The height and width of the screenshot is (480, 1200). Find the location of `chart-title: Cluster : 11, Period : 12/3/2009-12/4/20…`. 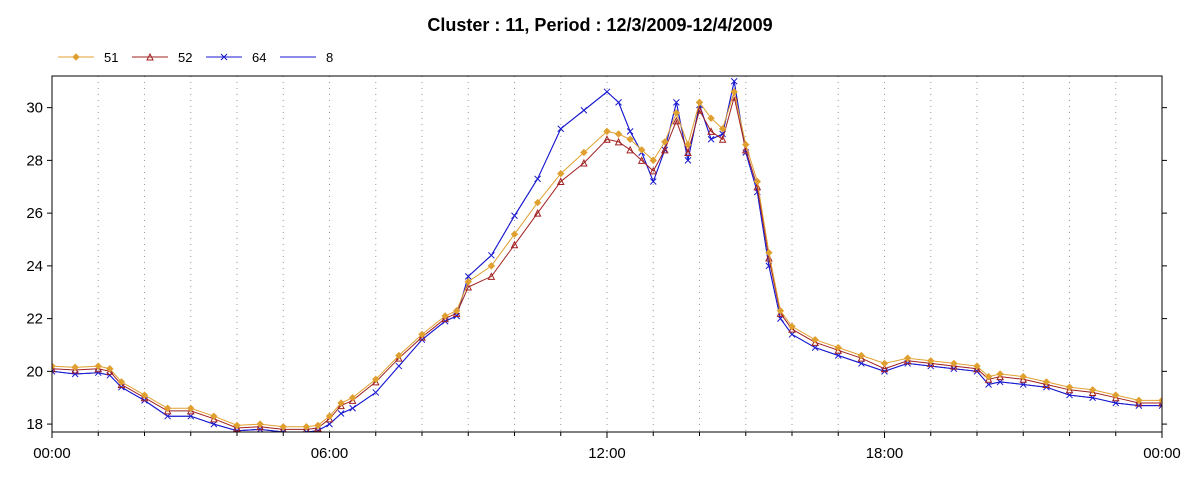

chart-title: Cluster : 11, Period : 12/3/2009-12/4/20… is located at coordinates (599, 25).